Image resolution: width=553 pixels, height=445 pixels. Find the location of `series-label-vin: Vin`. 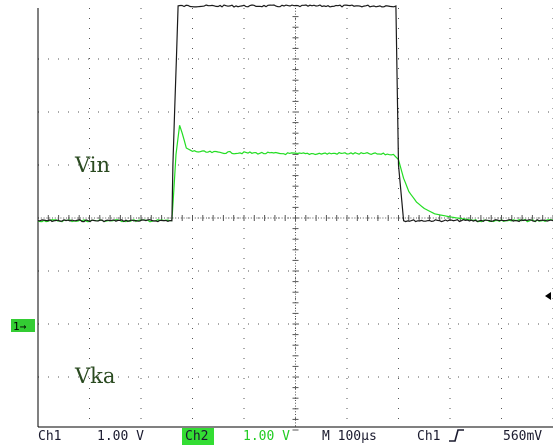

series-label-vin: Vin is located at coordinates (92, 165).